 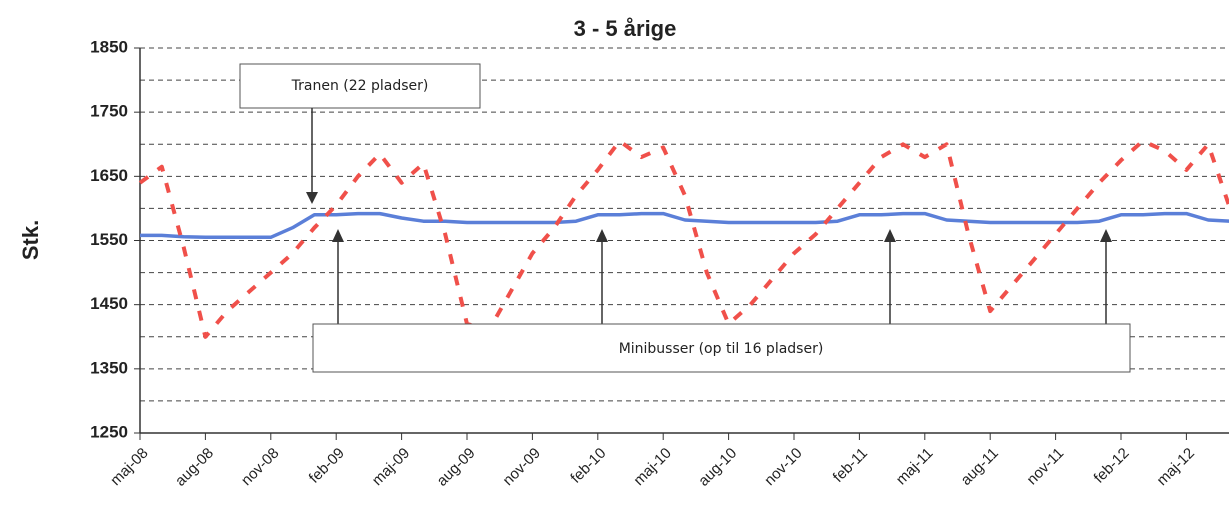 I want to click on x-tick-label: feb-09, so click(x=327, y=466).